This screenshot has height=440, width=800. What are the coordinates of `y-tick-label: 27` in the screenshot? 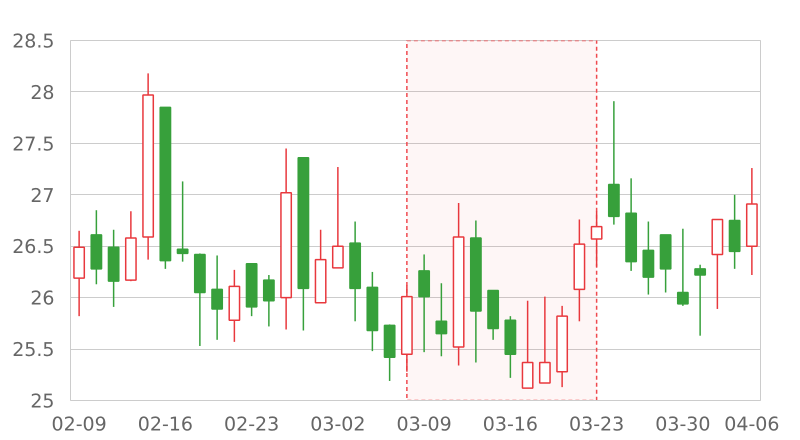 It's located at (42, 195).